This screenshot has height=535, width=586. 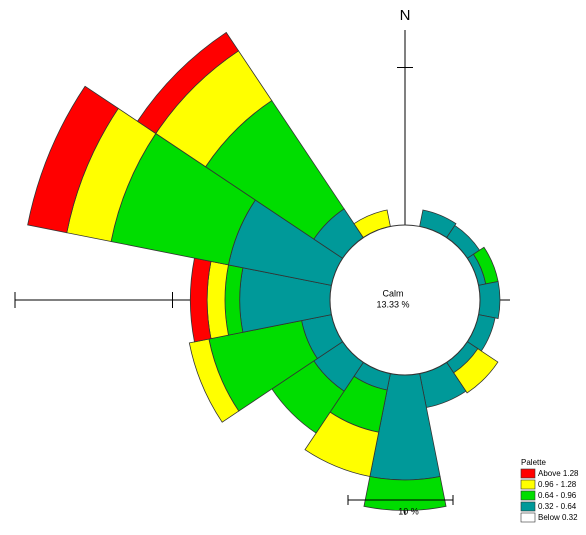 I want to click on calm-circle, so click(x=405, y=300).